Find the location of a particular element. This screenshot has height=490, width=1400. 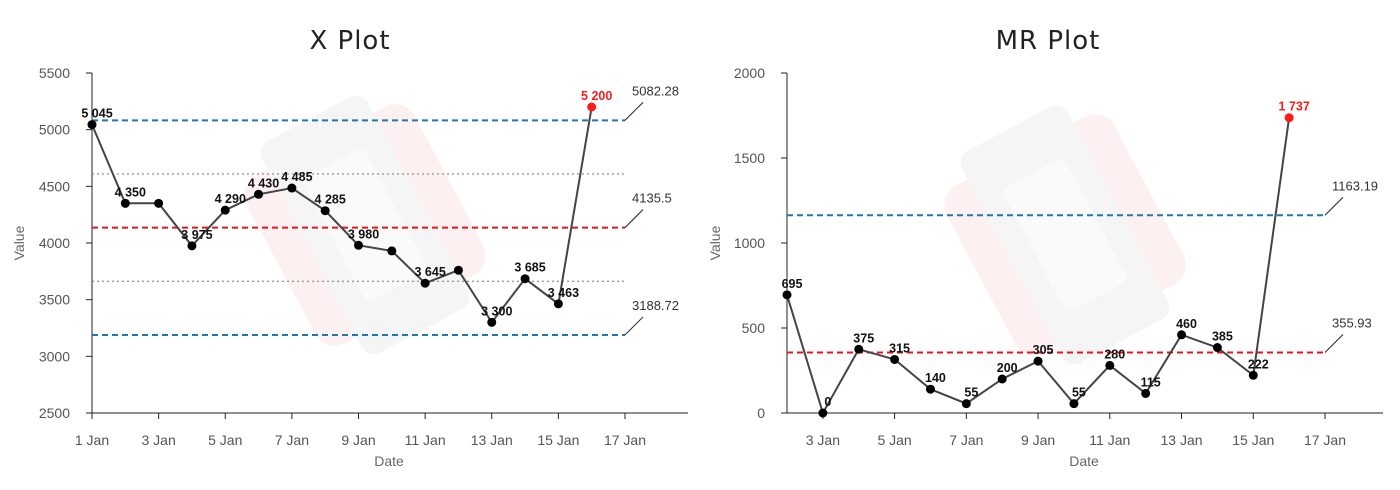

data-label: 222 is located at coordinates (1258, 364).